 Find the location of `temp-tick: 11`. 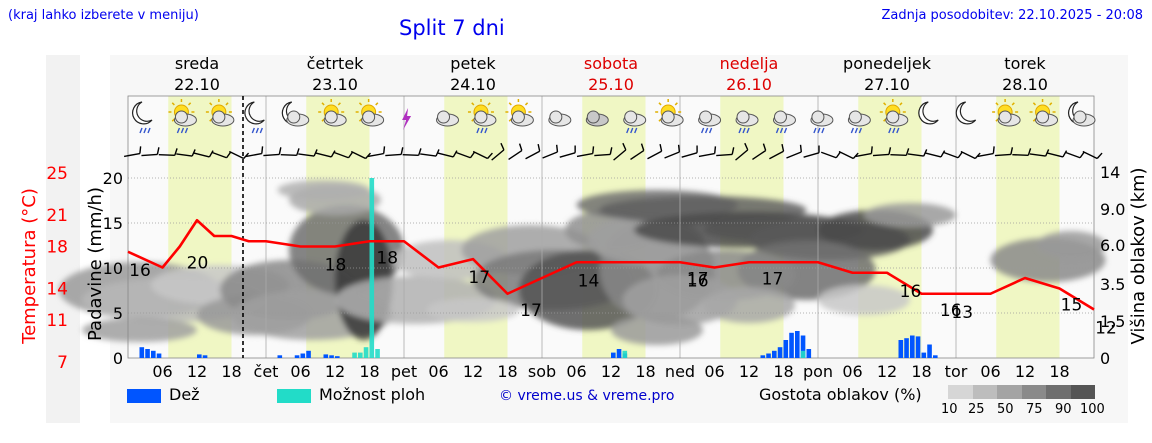

temp-tick: 11 is located at coordinates (57, 321).